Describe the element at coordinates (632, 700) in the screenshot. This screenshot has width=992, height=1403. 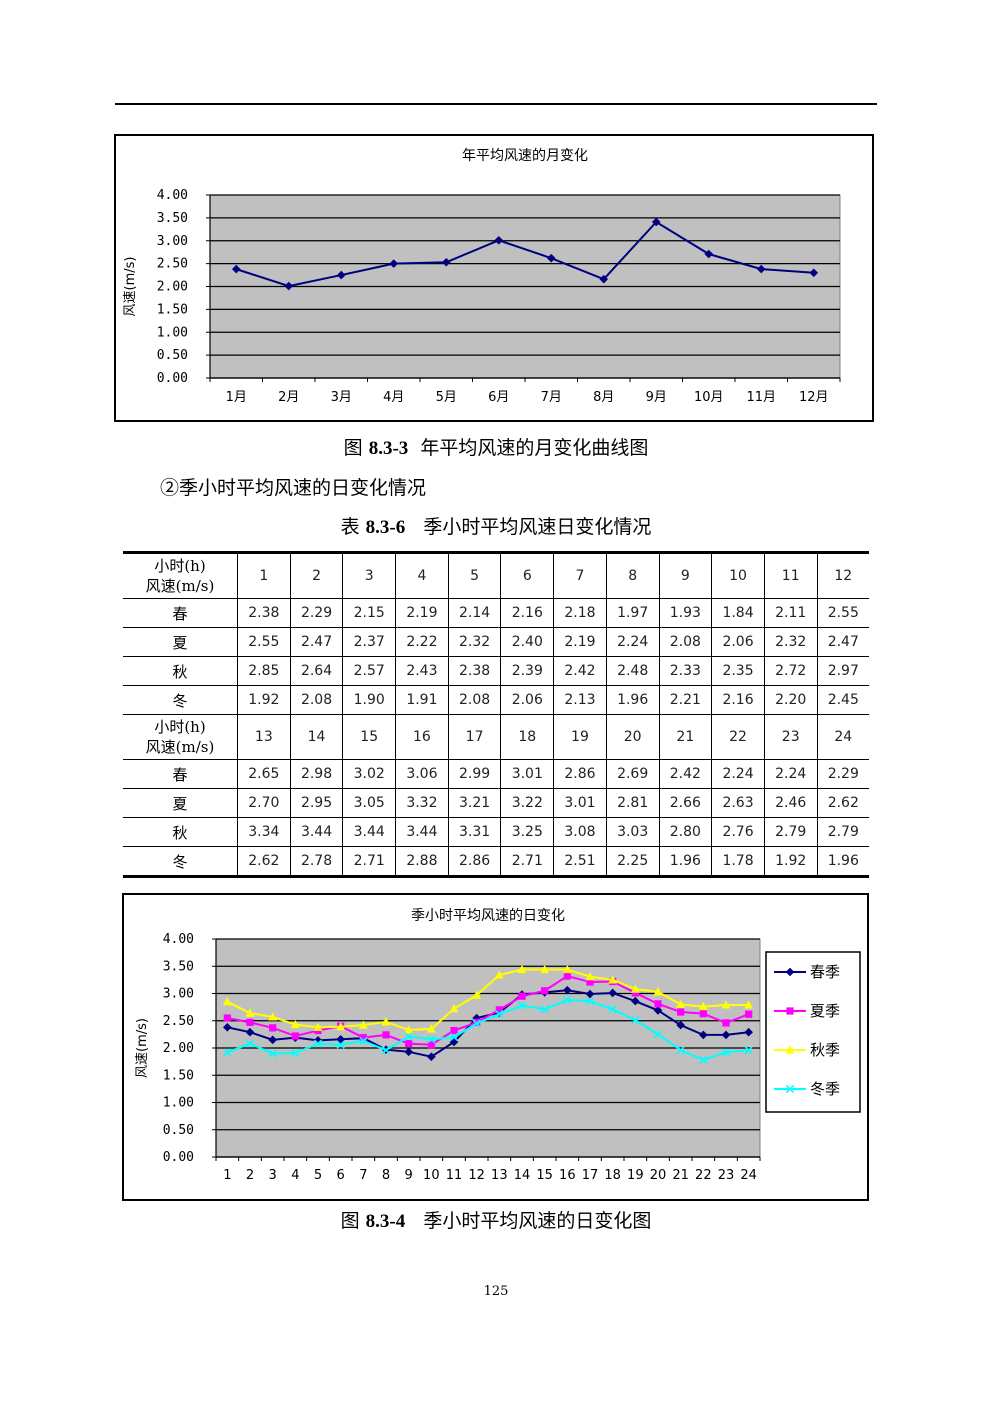
I see `value-cell: 1.96` at that location.